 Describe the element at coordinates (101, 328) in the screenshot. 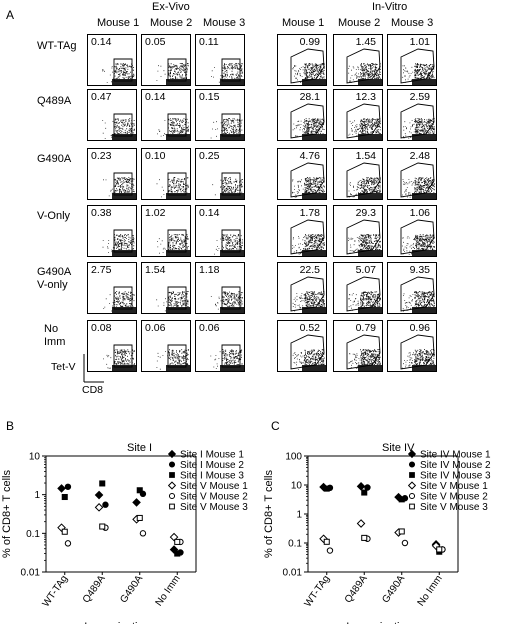

I see `gate-percent: 0.08` at that location.